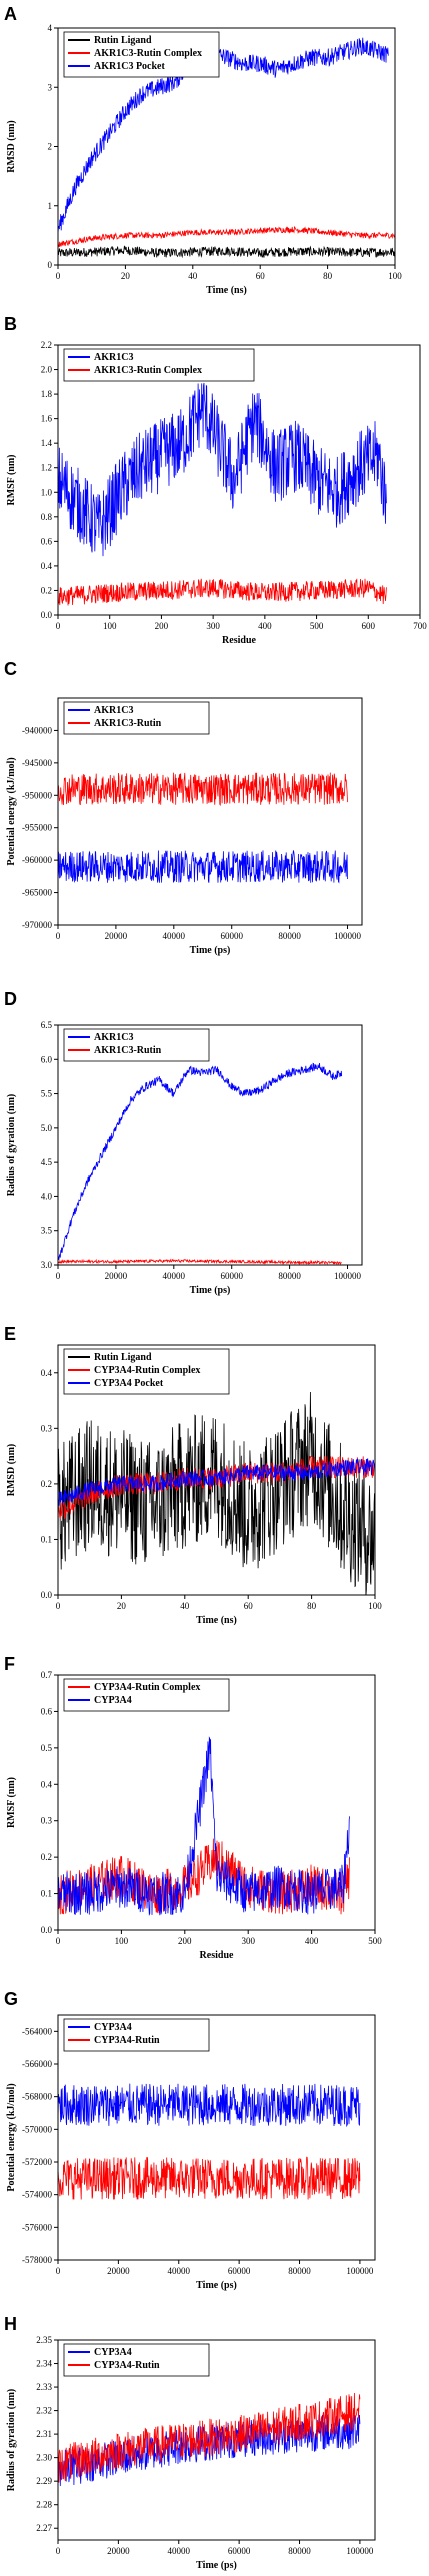  I want to click on y-tick-label: 0.4, so click(47, 566).